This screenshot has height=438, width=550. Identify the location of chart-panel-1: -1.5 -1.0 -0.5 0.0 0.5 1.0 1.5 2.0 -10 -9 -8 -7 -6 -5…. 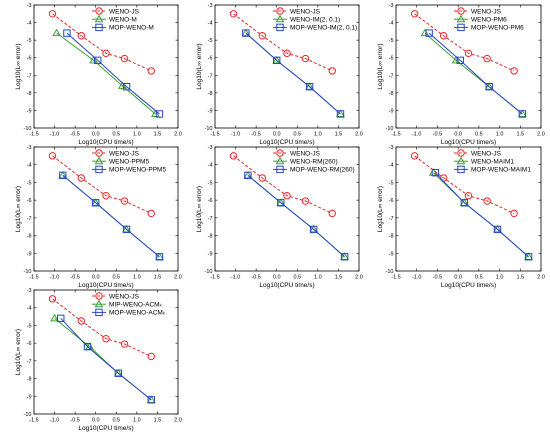
(98, 74).